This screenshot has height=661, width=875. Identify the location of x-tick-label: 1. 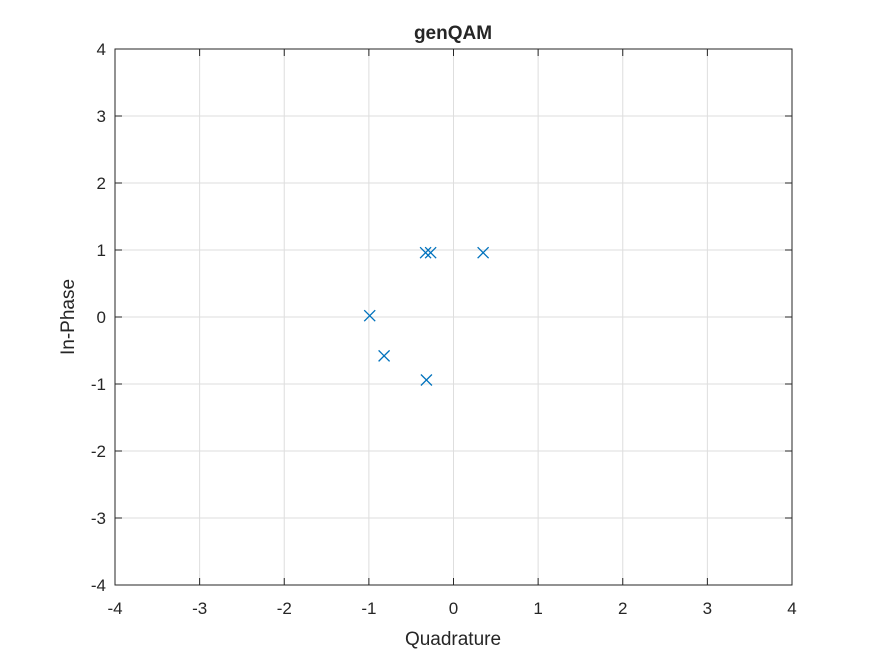
(537, 608).